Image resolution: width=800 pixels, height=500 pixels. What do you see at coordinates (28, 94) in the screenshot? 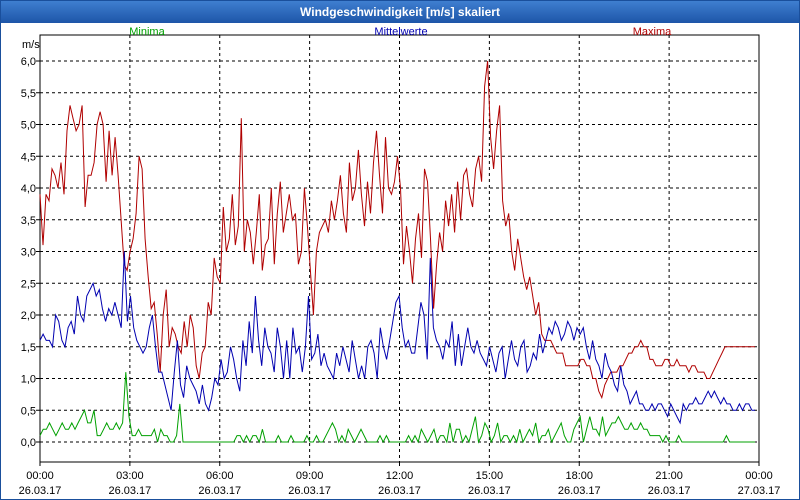
I see `y-tick-label: 5,5` at bounding box center [28, 94].